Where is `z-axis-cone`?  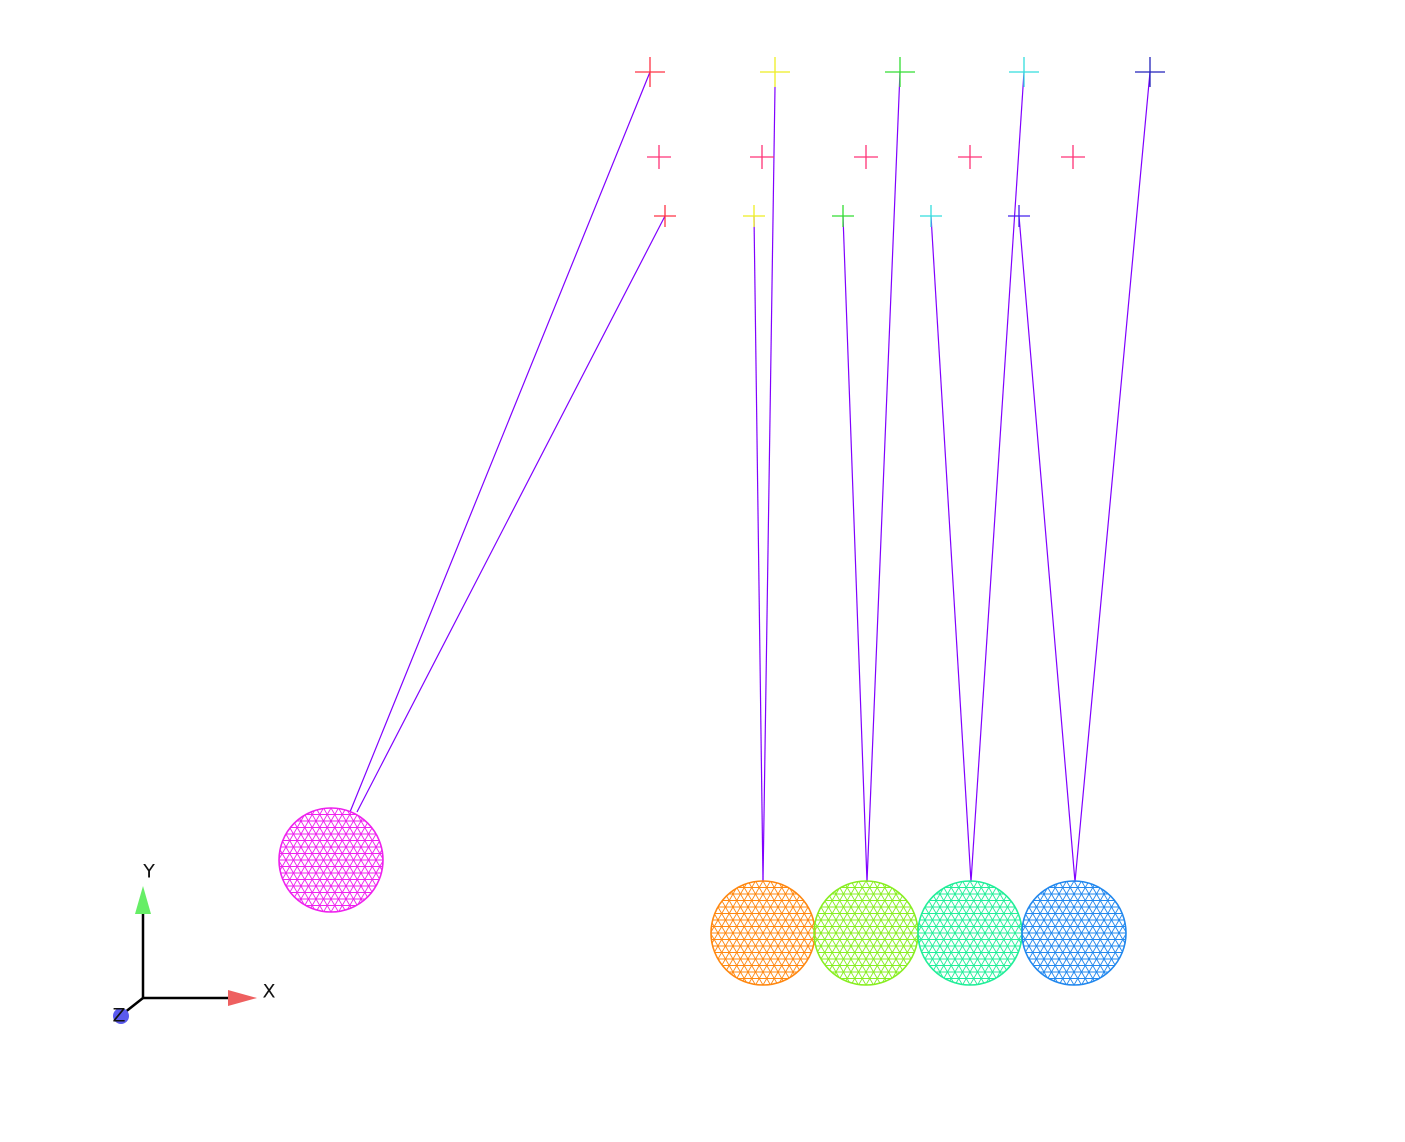 z-axis-cone is located at coordinates (121, 1016).